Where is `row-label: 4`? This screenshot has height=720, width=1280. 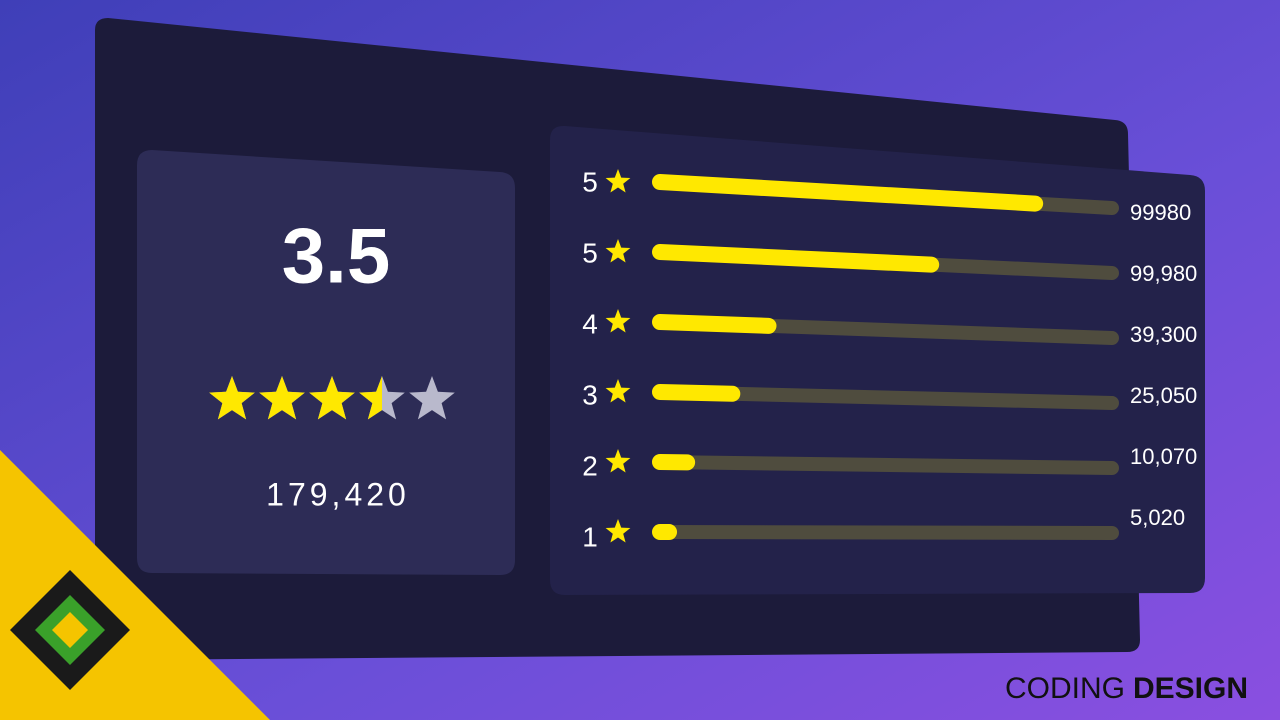 row-label: 4 is located at coordinates (590, 323).